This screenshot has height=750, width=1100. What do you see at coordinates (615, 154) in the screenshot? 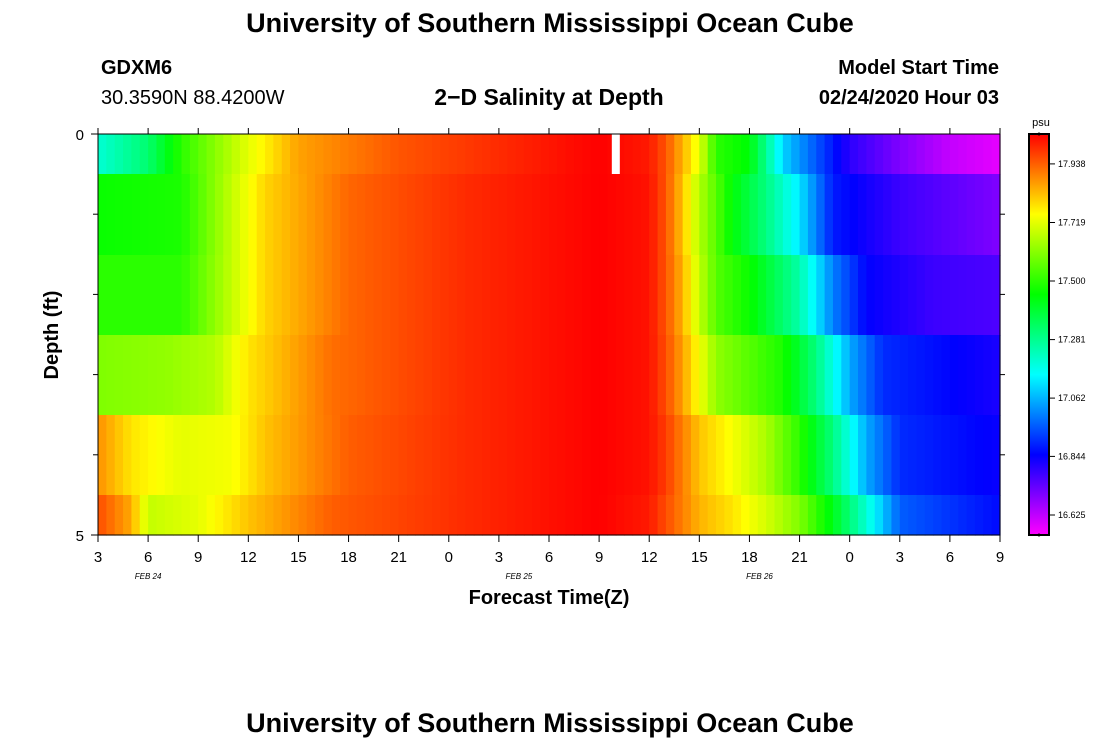
I see `missing-data-cell` at bounding box center [615, 154].